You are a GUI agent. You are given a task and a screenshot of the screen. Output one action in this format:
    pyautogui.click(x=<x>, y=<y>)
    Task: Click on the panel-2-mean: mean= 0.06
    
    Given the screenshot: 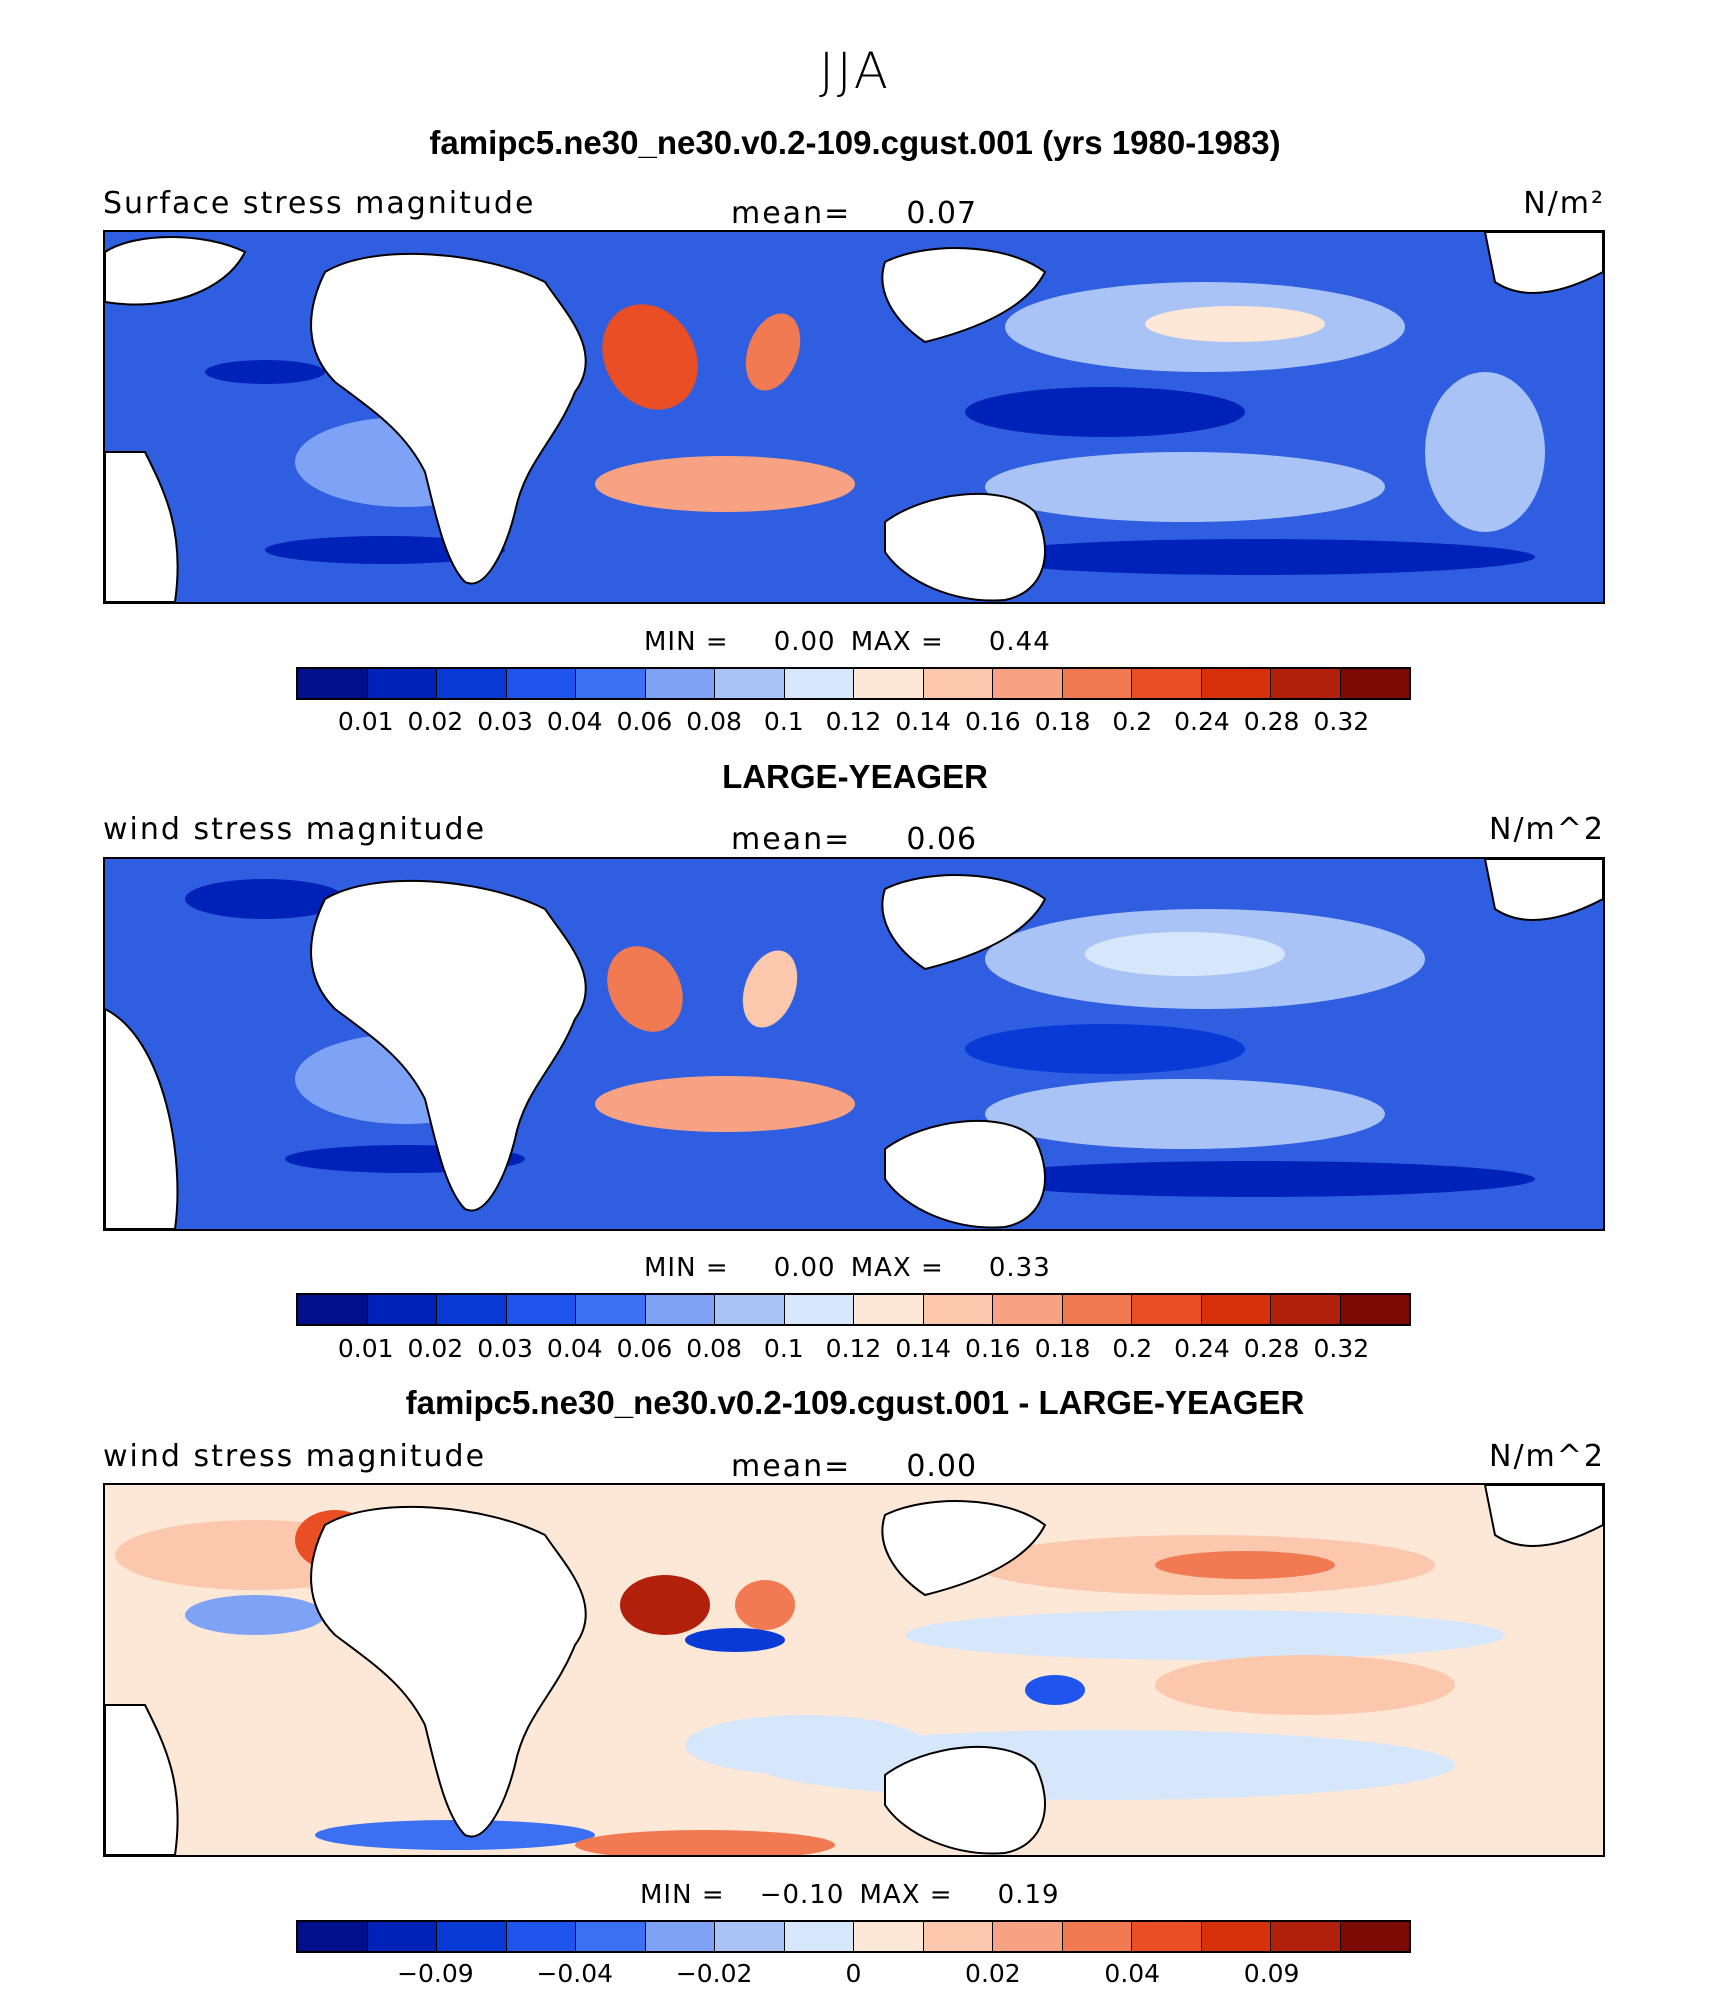 What is the action you would take?
    pyautogui.click(x=854, y=839)
    